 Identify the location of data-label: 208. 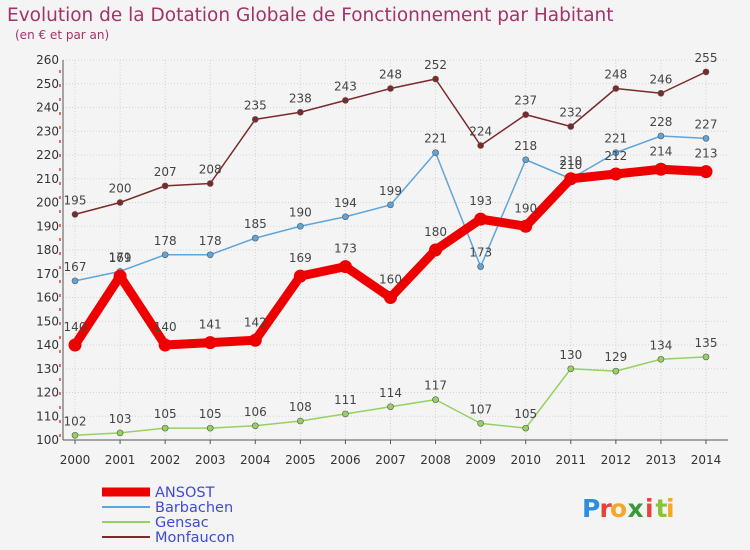
(210, 170).